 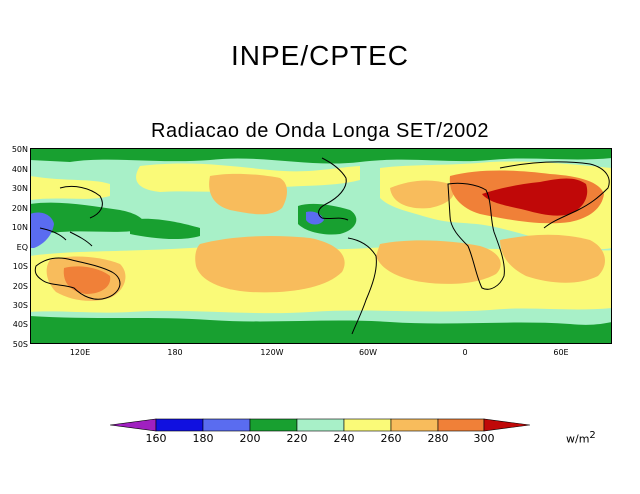 I want to click on lat-label-30n: 30N, so click(x=19, y=188).